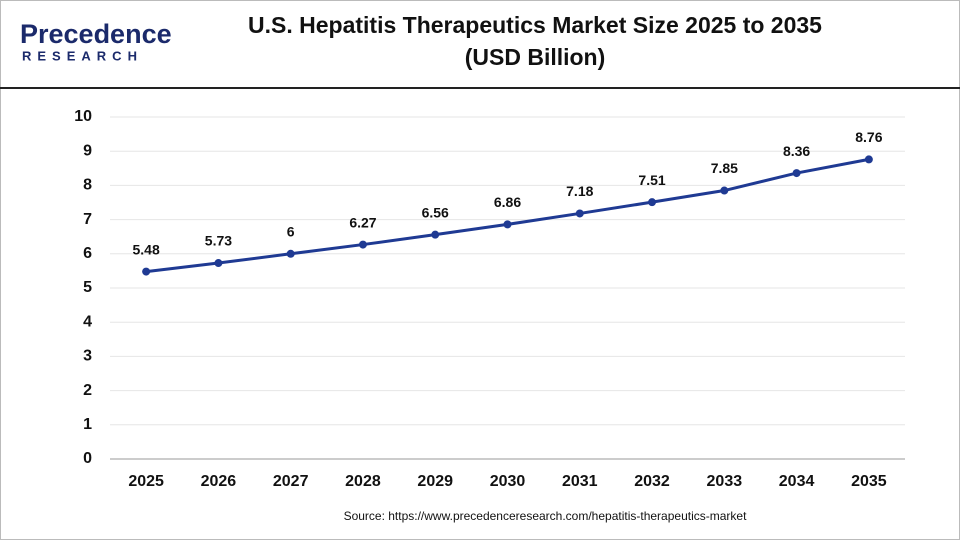 This screenshot has width=960, height=540. I want to click on logo-name: Precedence, so click(96, 34).